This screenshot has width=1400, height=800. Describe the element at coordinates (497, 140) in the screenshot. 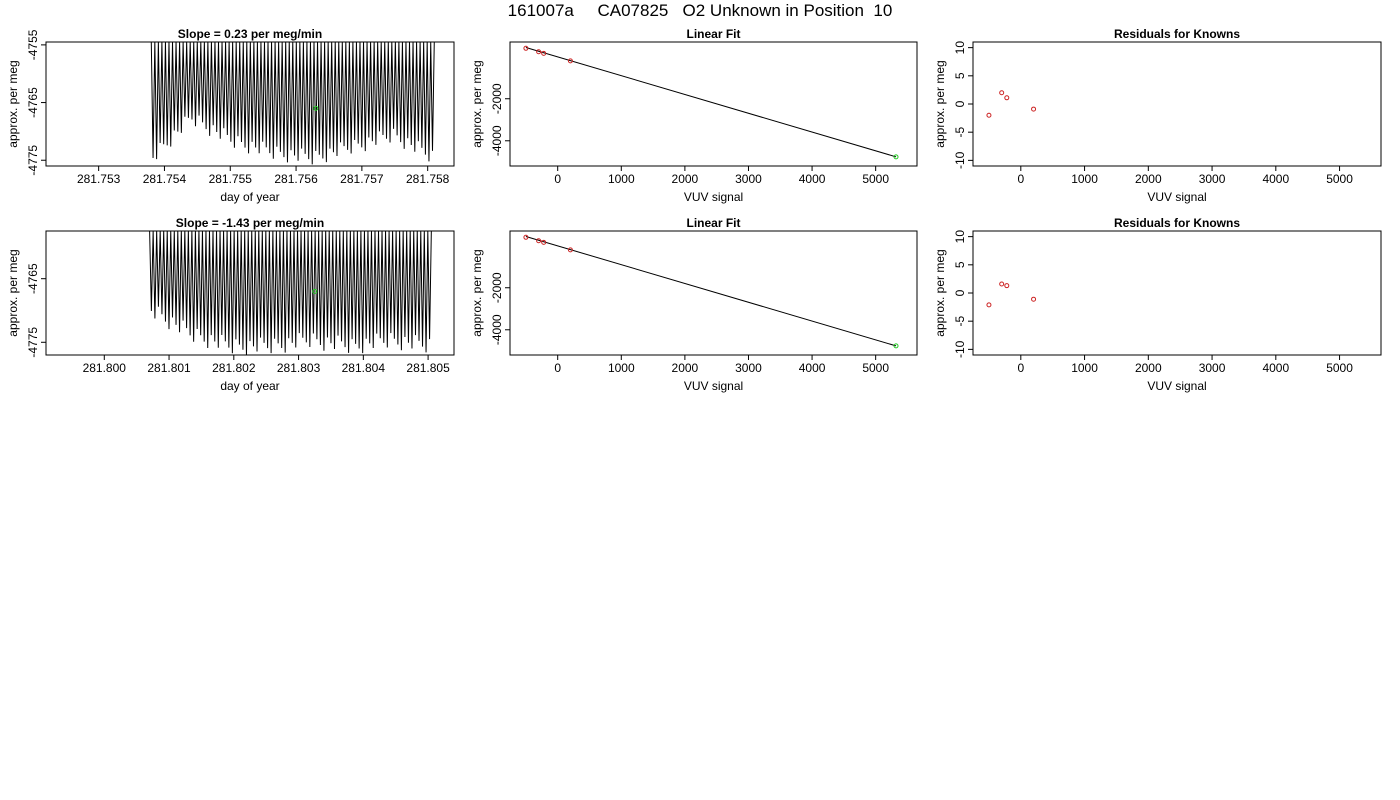

I see `y-tick-label: -4000` at that location.